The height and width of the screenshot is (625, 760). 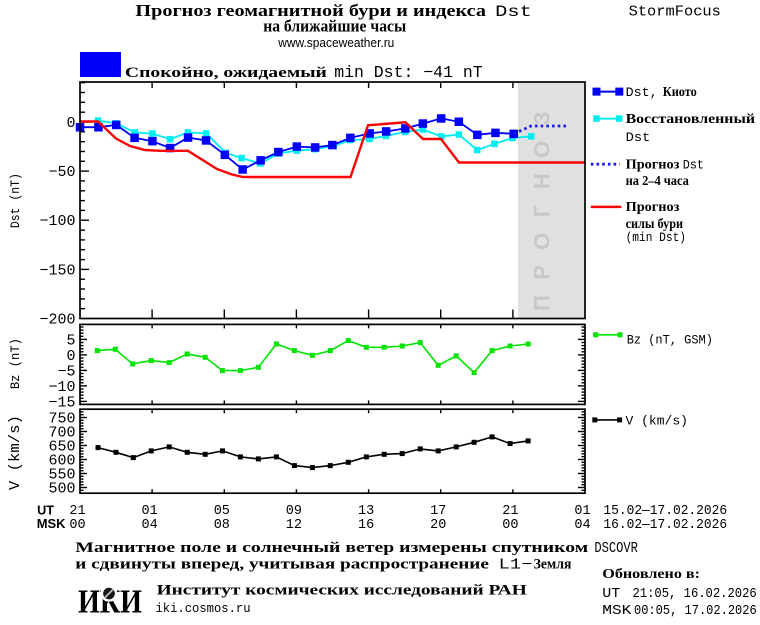 What do you see at coordinates (61, 387) in the screenshot?
I see `svg-text: −10` at bounding box center [61, 387].